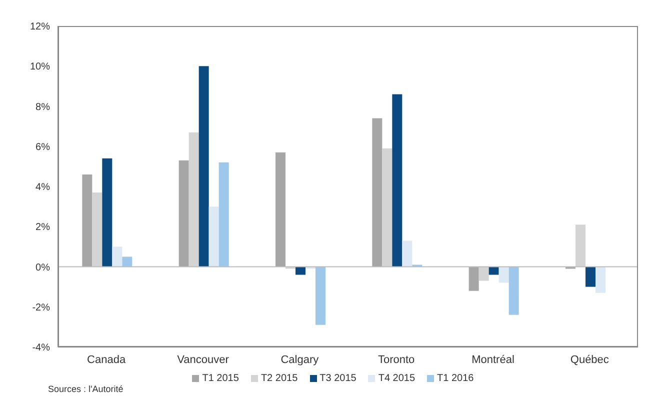 This screenshot has width=667, height=400. What do you see at coordinates (43, 107) in the screenshot?
I see `y-tick-label: 8%` at bounding box center [43, 107].